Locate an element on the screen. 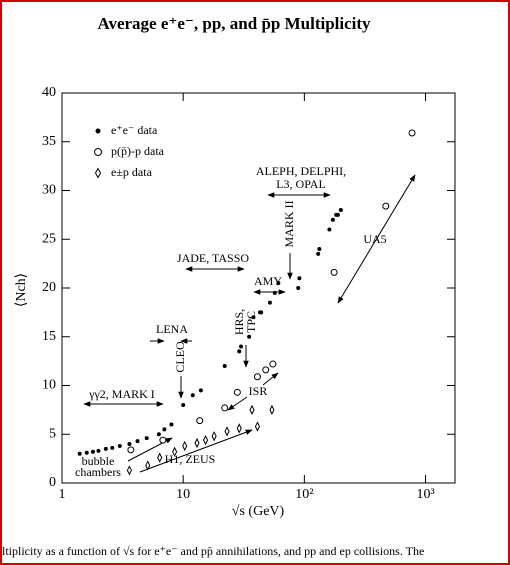  y-tick-label: 40 is located at coordinates (49, 92).